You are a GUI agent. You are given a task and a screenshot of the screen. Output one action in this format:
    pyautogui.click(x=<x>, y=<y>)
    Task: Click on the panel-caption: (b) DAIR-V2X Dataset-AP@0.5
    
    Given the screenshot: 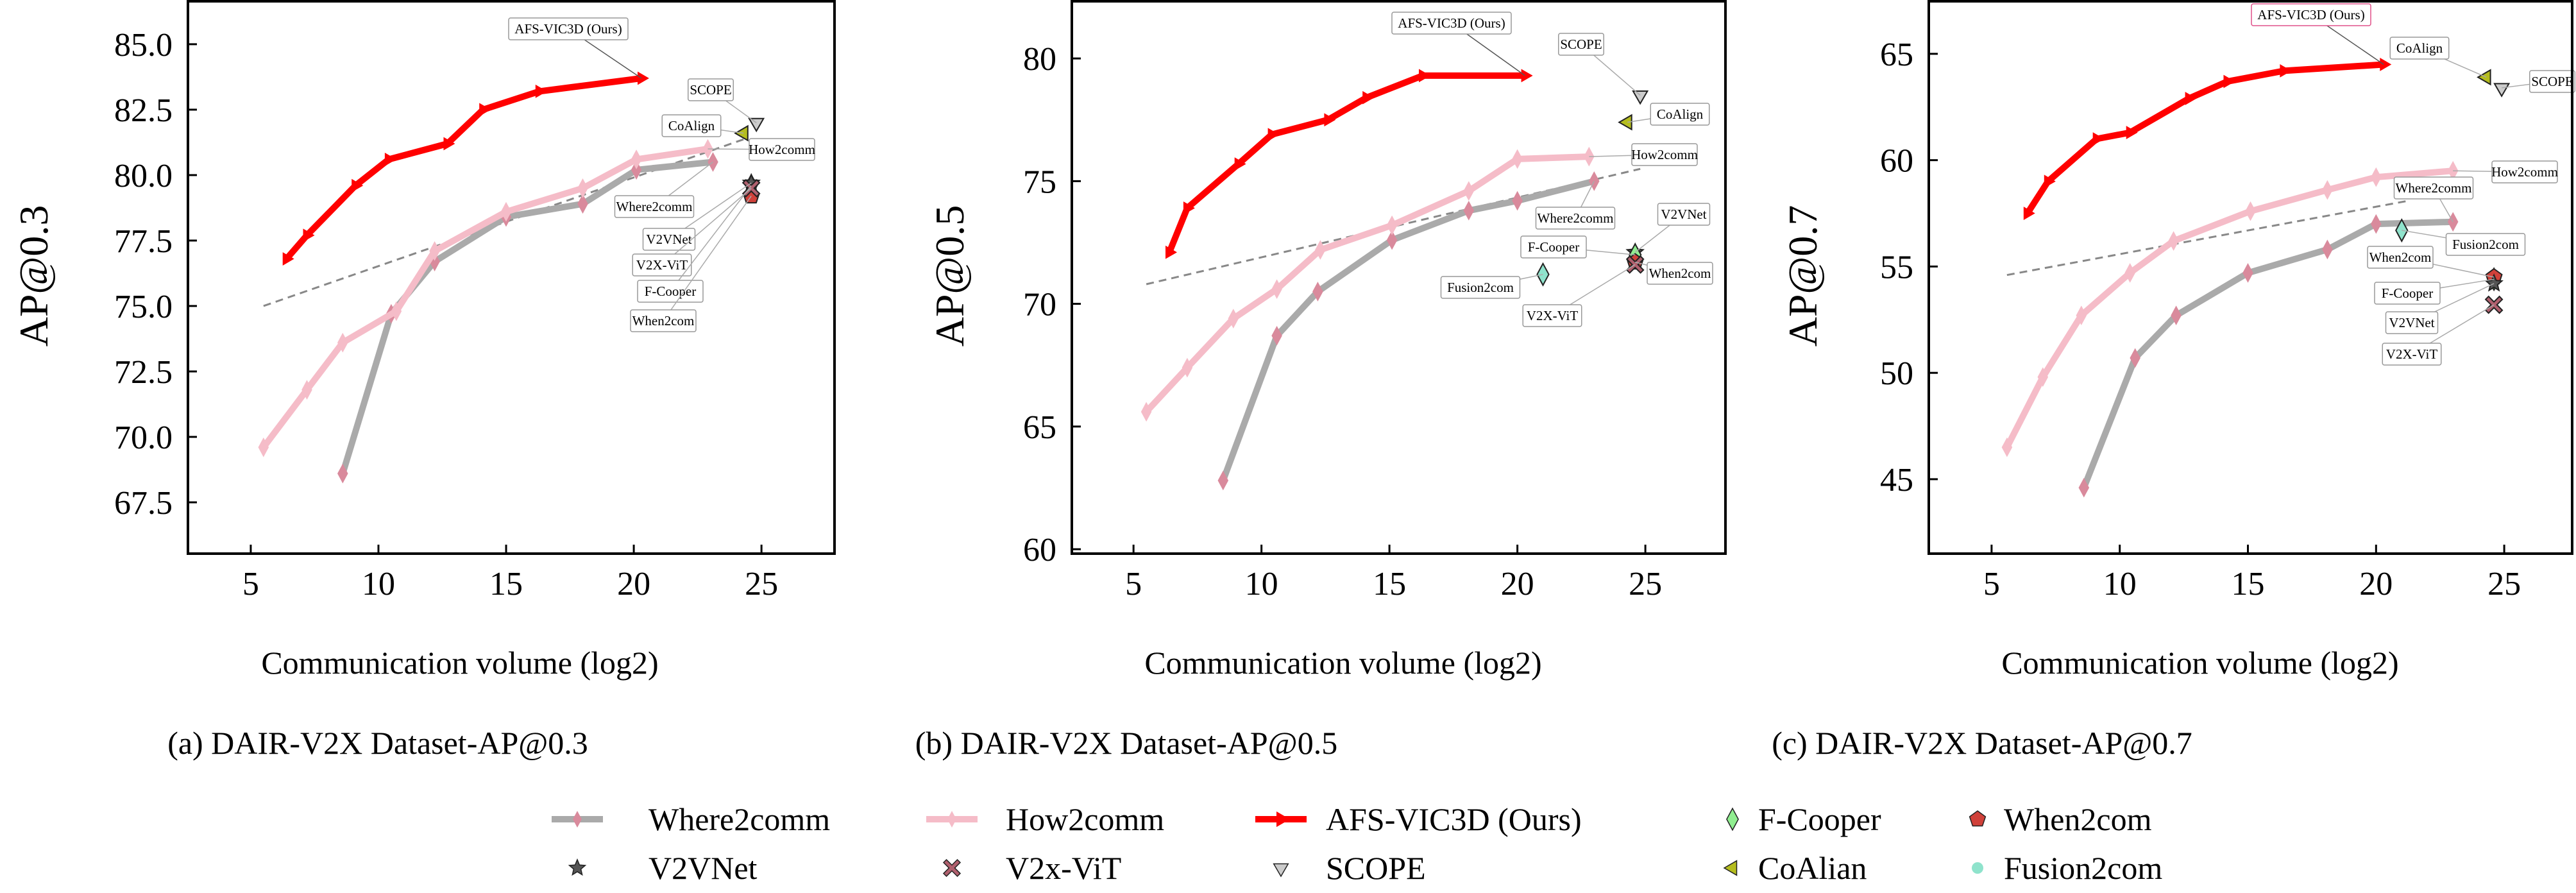 What is the action you would take?
    pyautogui.click(x=1126, y=743)
    